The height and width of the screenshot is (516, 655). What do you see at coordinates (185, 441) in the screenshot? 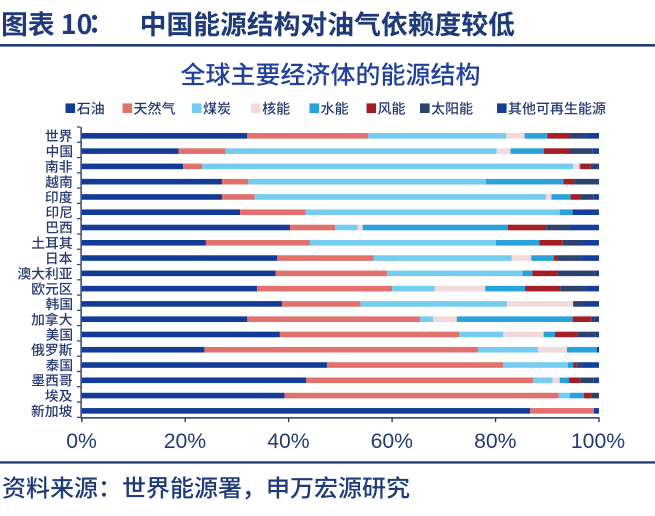
I see `svg-text: 20%` at bounding box center [185, 441].